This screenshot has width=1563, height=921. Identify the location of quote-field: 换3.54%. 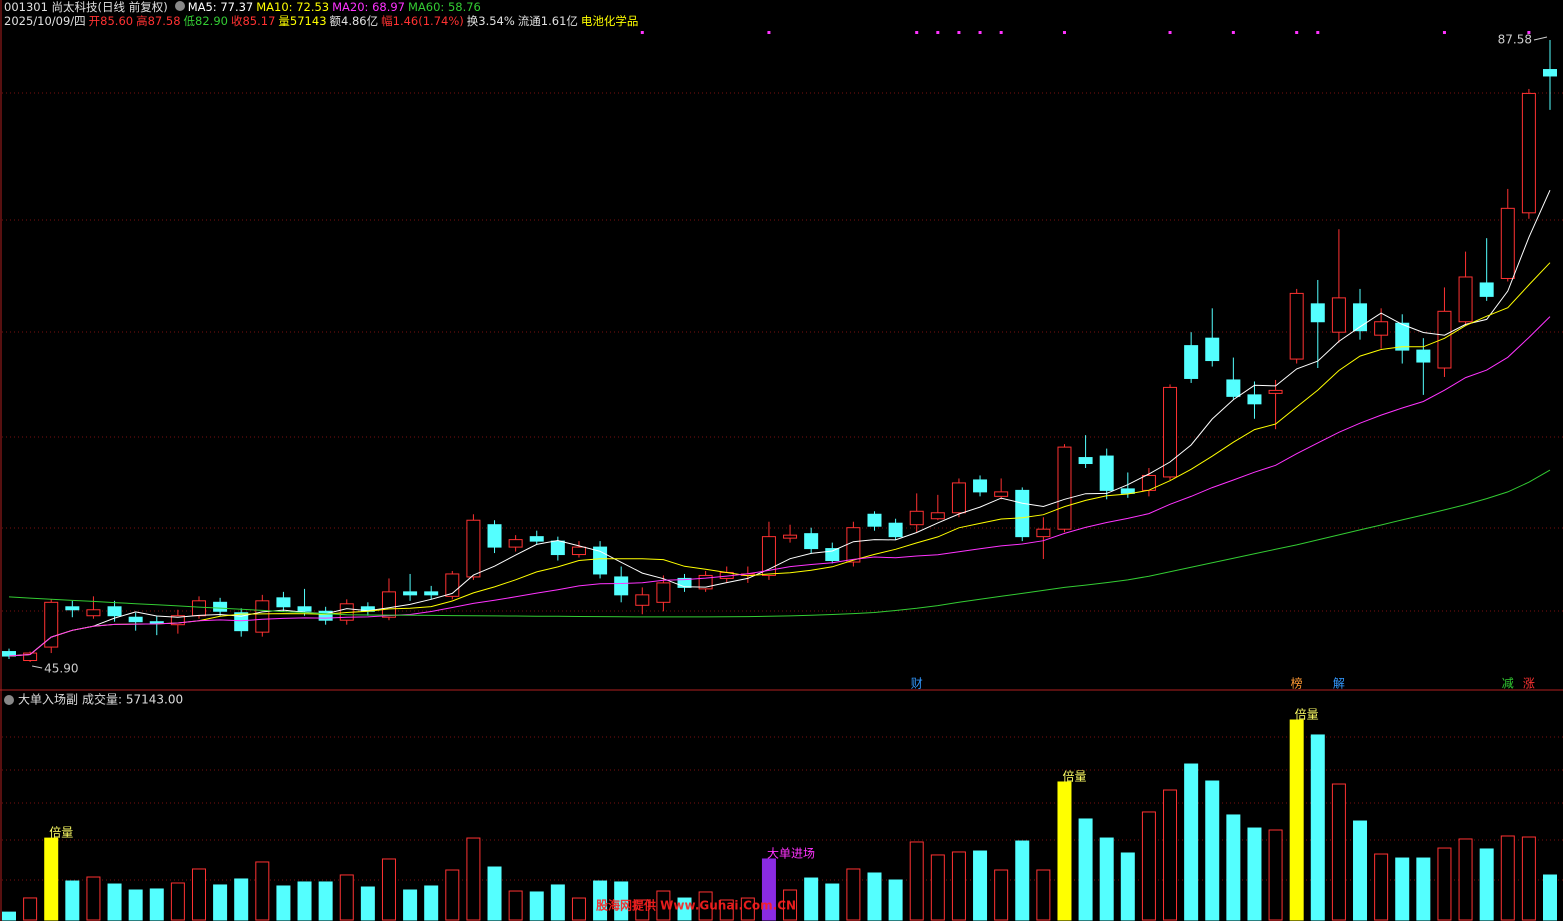
(490, 21).